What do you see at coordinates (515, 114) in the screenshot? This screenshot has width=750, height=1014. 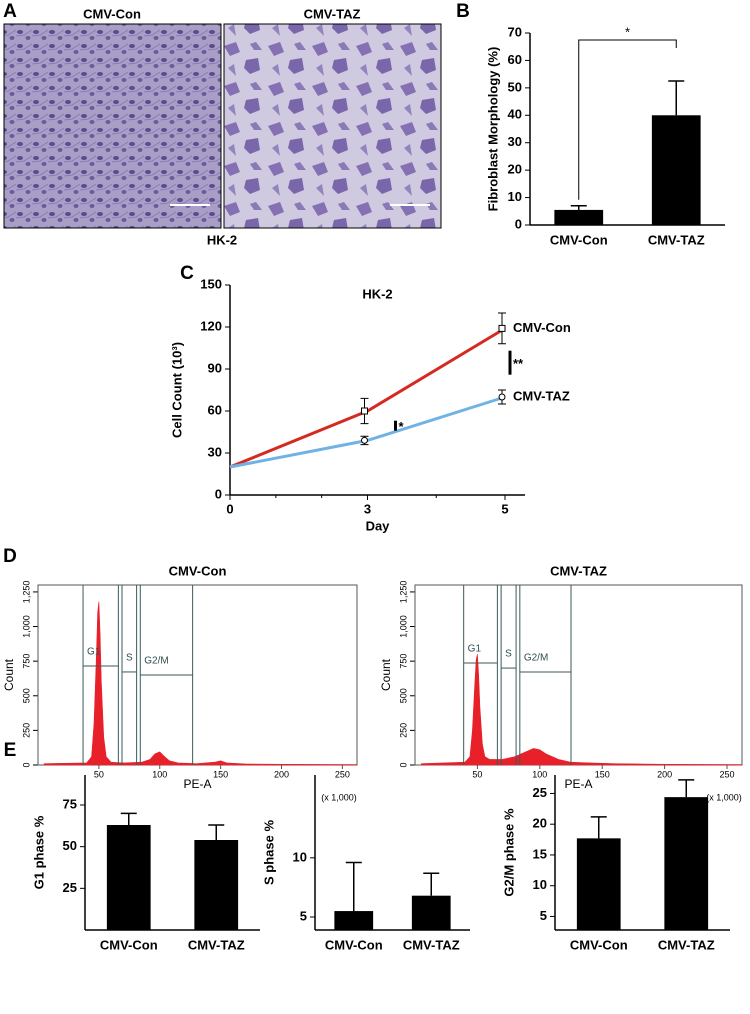 I see `y-tick-label: 40` at bounding box center [515, 114].